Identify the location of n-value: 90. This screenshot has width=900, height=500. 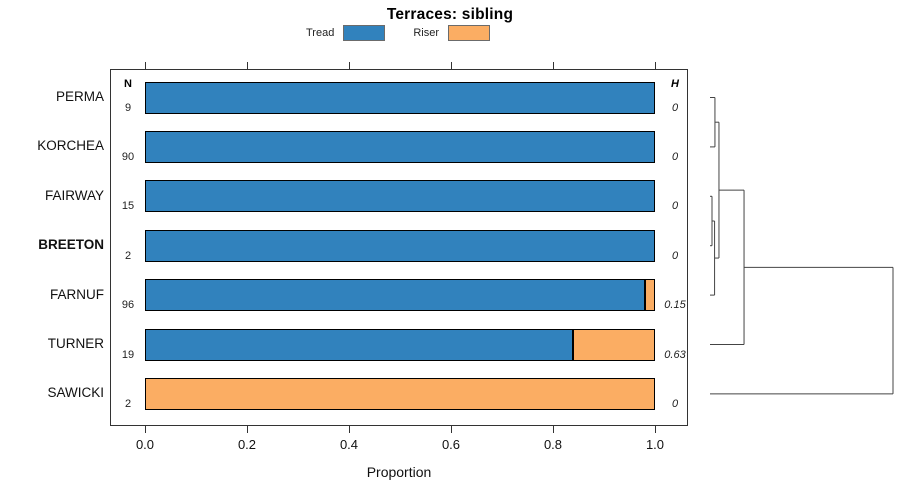
(128, 156).